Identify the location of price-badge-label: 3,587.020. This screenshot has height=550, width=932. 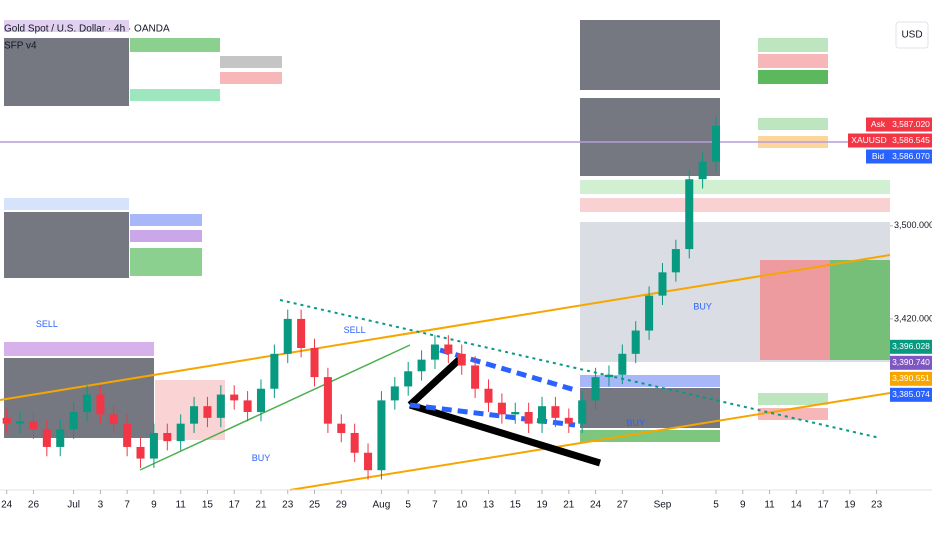
(911, 124).